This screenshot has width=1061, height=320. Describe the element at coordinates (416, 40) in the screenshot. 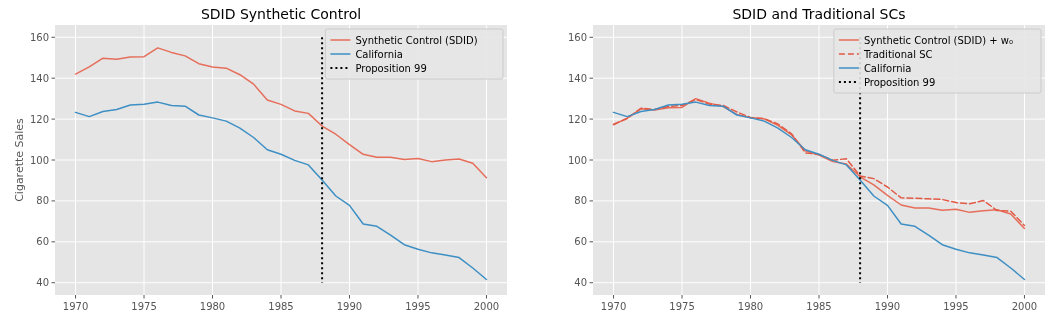

I see `legend-label: Synthetic Control (SDID)` at that location.